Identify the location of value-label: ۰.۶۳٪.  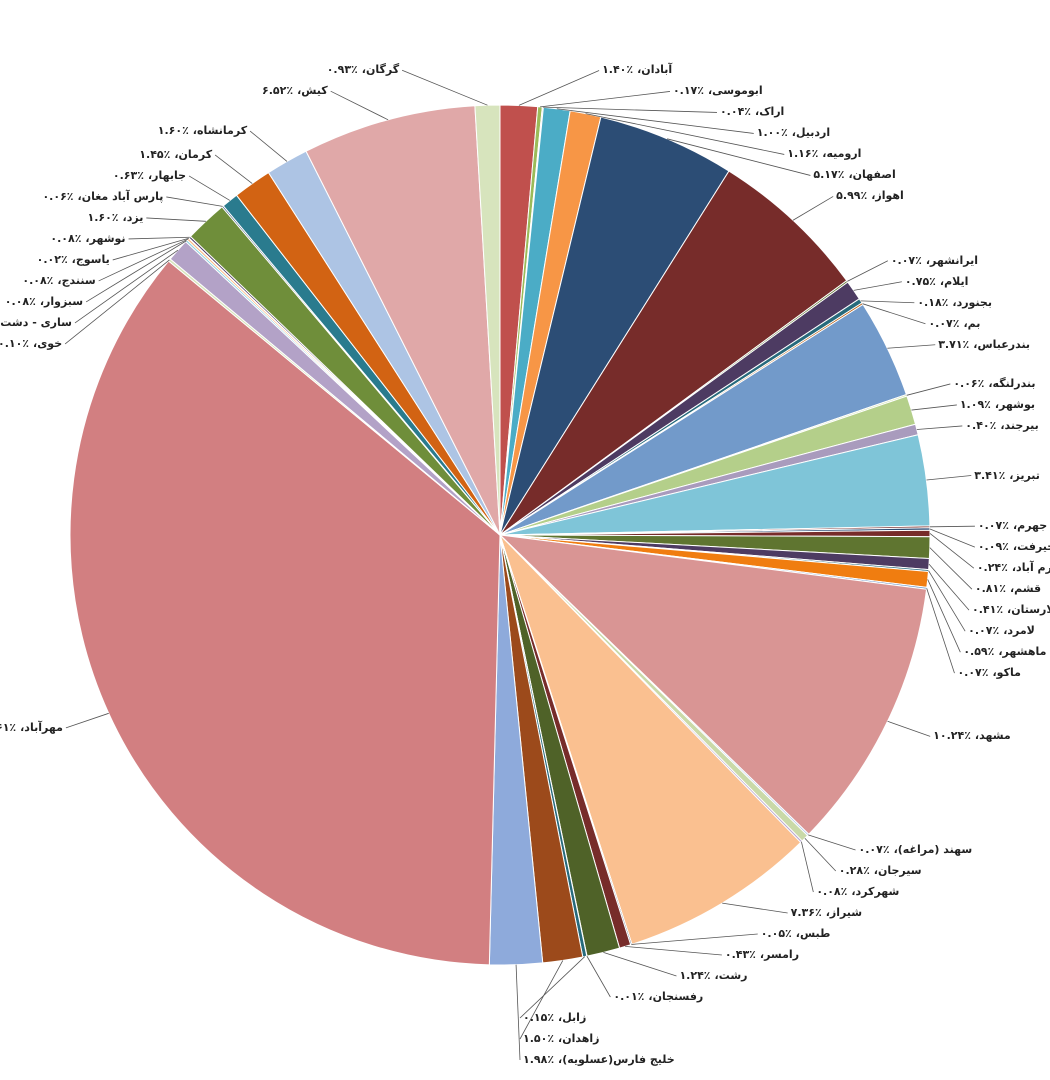
(128, 175).